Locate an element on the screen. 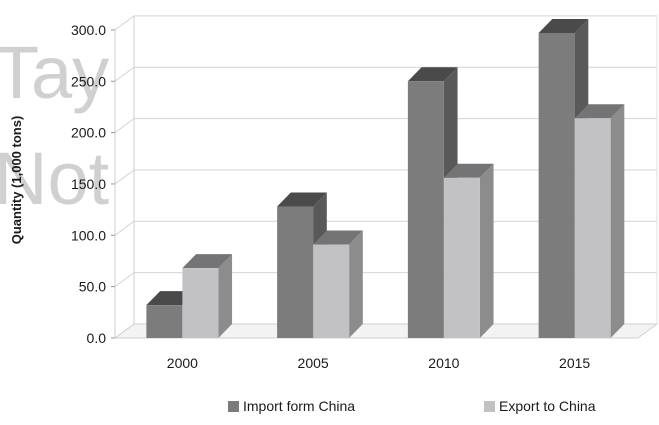  y-tick-label: 250.0 is located at coordinates (88, 81).